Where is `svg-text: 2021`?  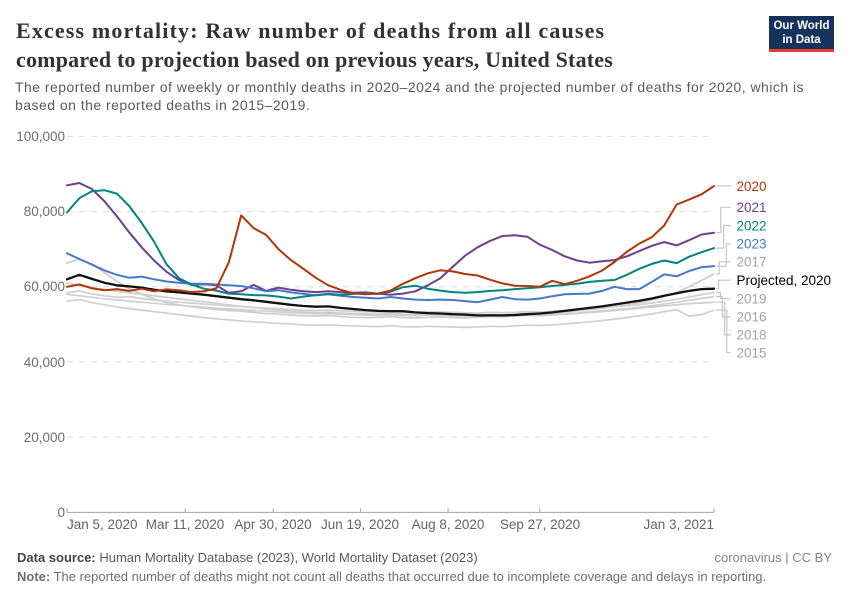 svg-text: 2021 is located at coordinates (752, 207).